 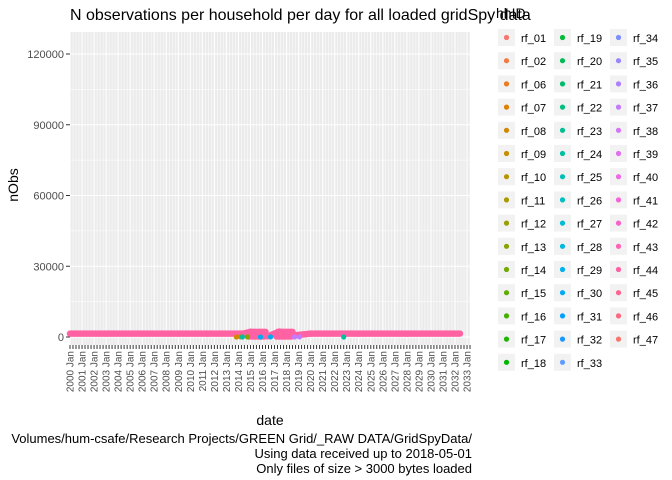 What do you see at coordinates (533, 341) in the screenshot?
I see `legend-label-rf_17: rf_17` at bounding box center [533, 341].